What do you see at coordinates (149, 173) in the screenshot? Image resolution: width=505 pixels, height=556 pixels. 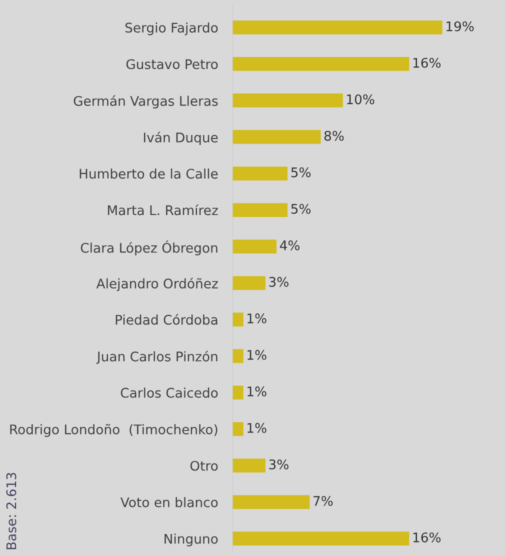 I see `y-tick-label: Humberto de la Calle` at bounding box center [149, 173].